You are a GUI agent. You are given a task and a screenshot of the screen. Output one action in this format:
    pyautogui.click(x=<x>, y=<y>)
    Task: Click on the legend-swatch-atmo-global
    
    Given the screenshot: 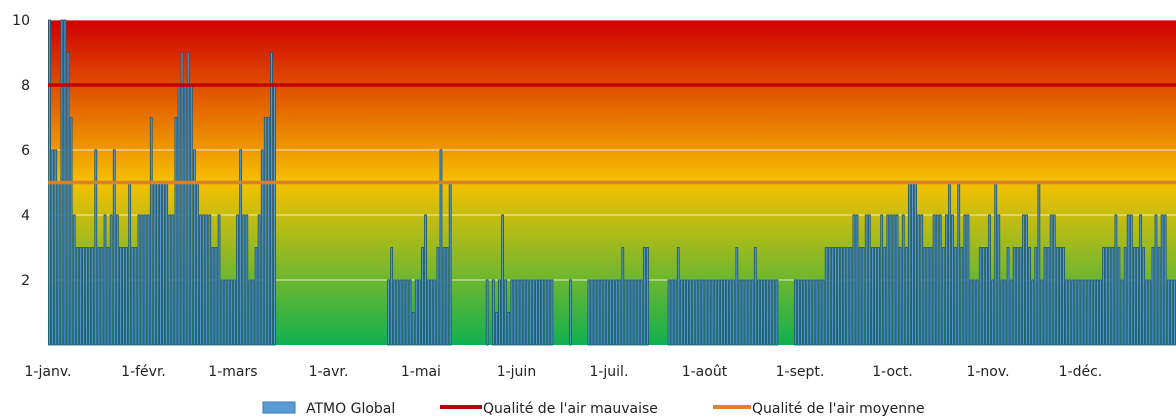 What is the action you would take?
    pyautogui.click(x=279, y=407)
    